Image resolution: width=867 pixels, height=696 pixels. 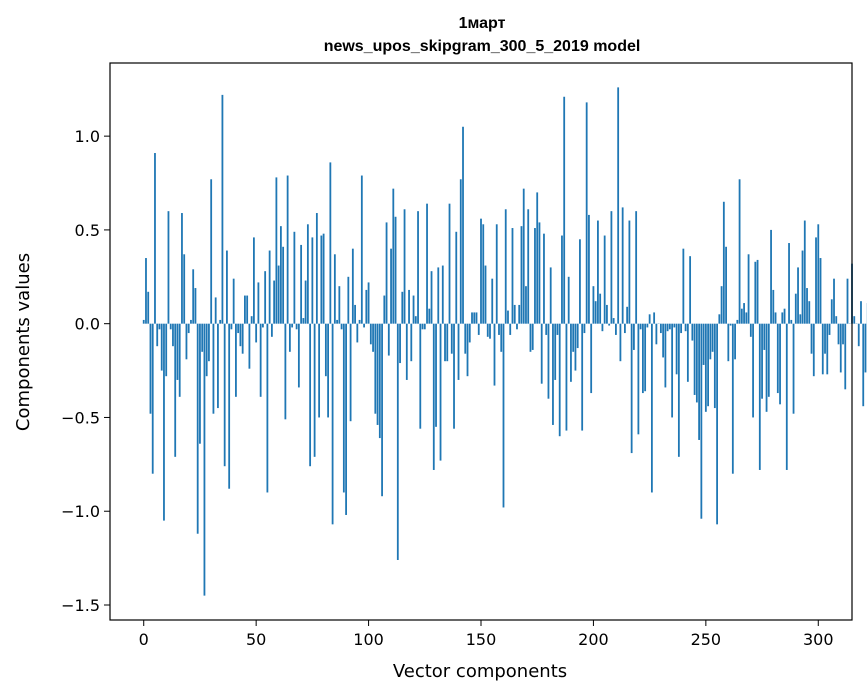 What do you see at coordinates (480, 671) in the screenshot?
I see `x-axis-label: Vector components` at bounding box center [480, 671].